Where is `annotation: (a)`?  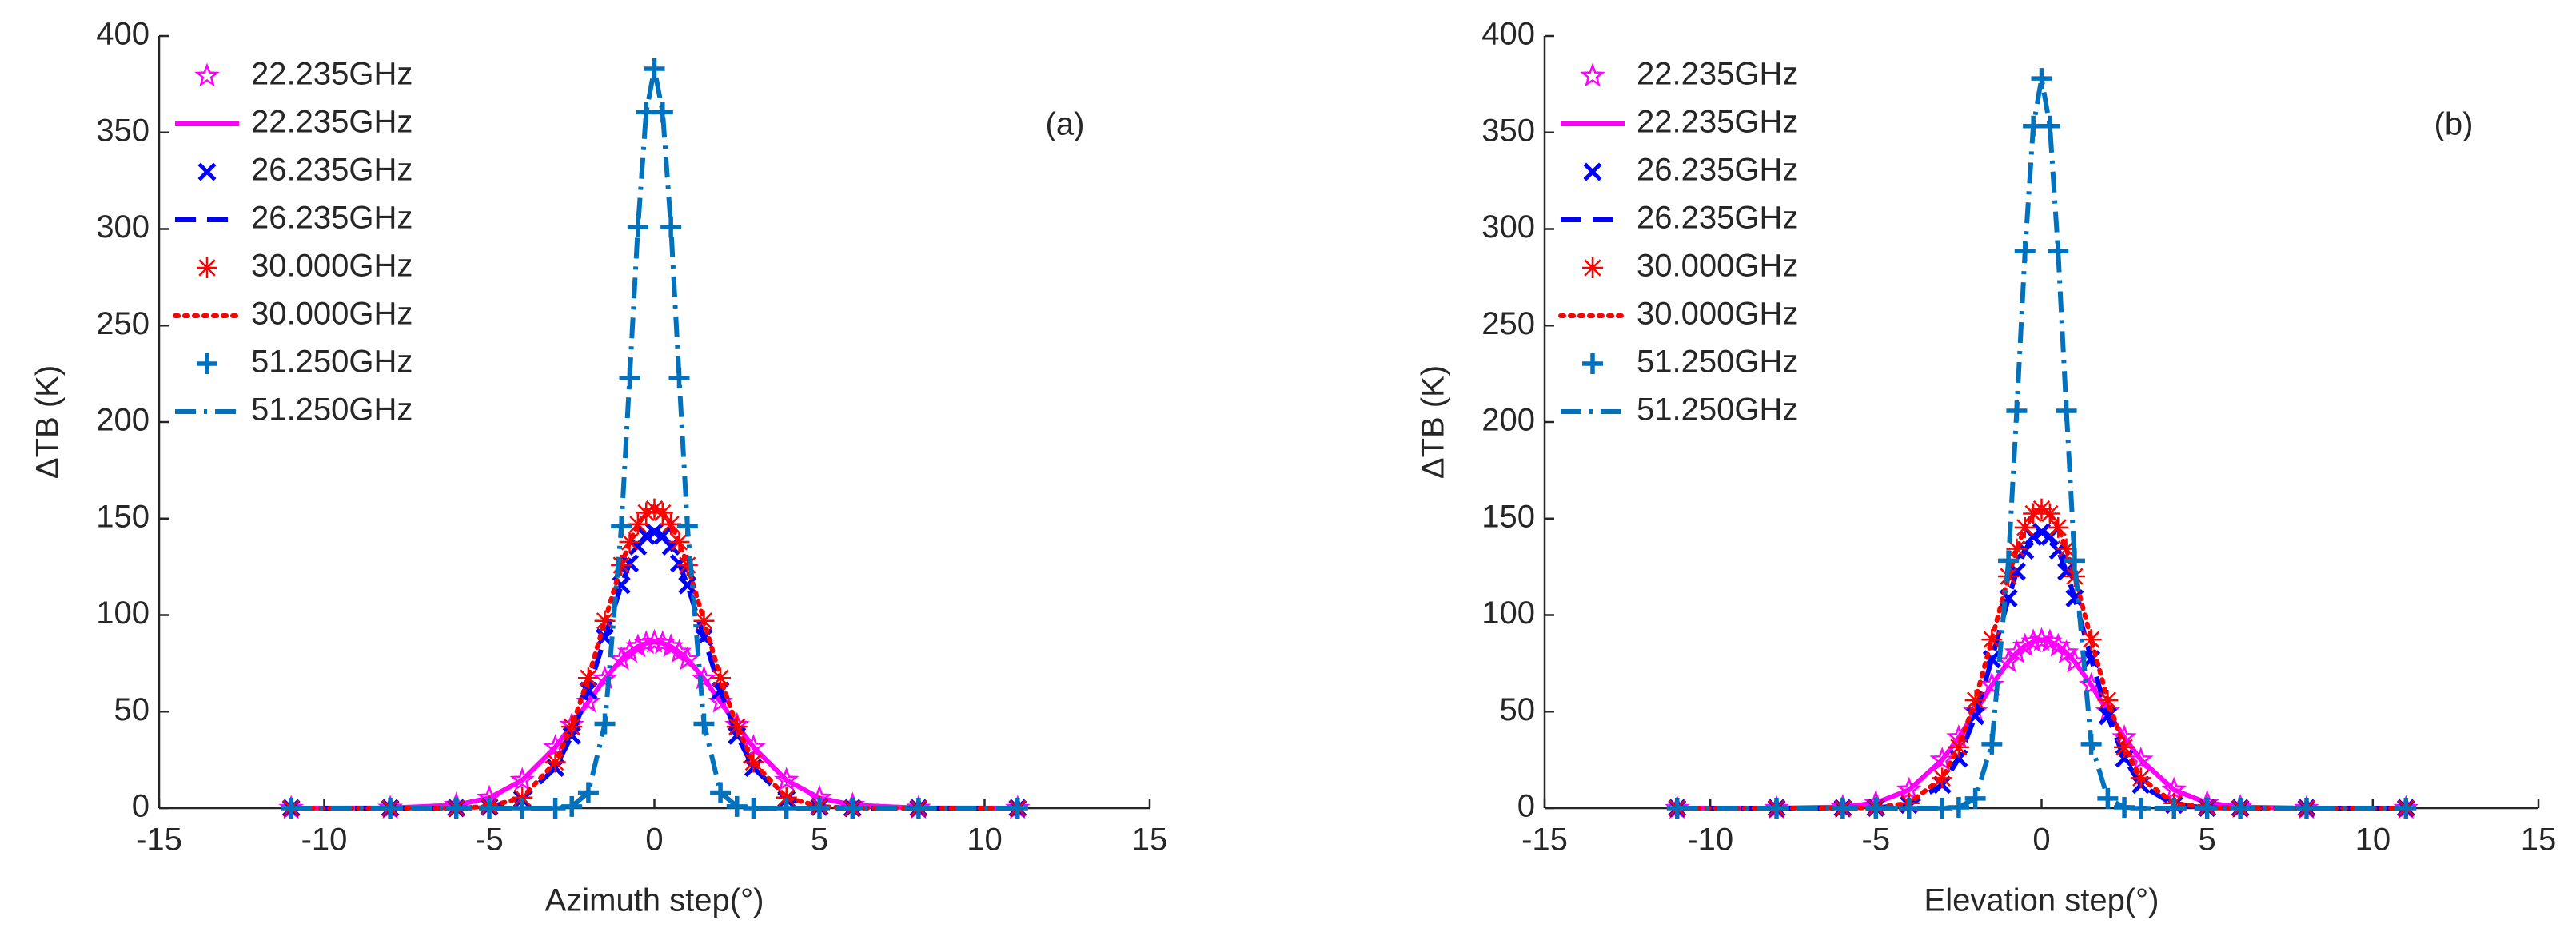 annotation: (a) is located at coordinates (1065, 125).